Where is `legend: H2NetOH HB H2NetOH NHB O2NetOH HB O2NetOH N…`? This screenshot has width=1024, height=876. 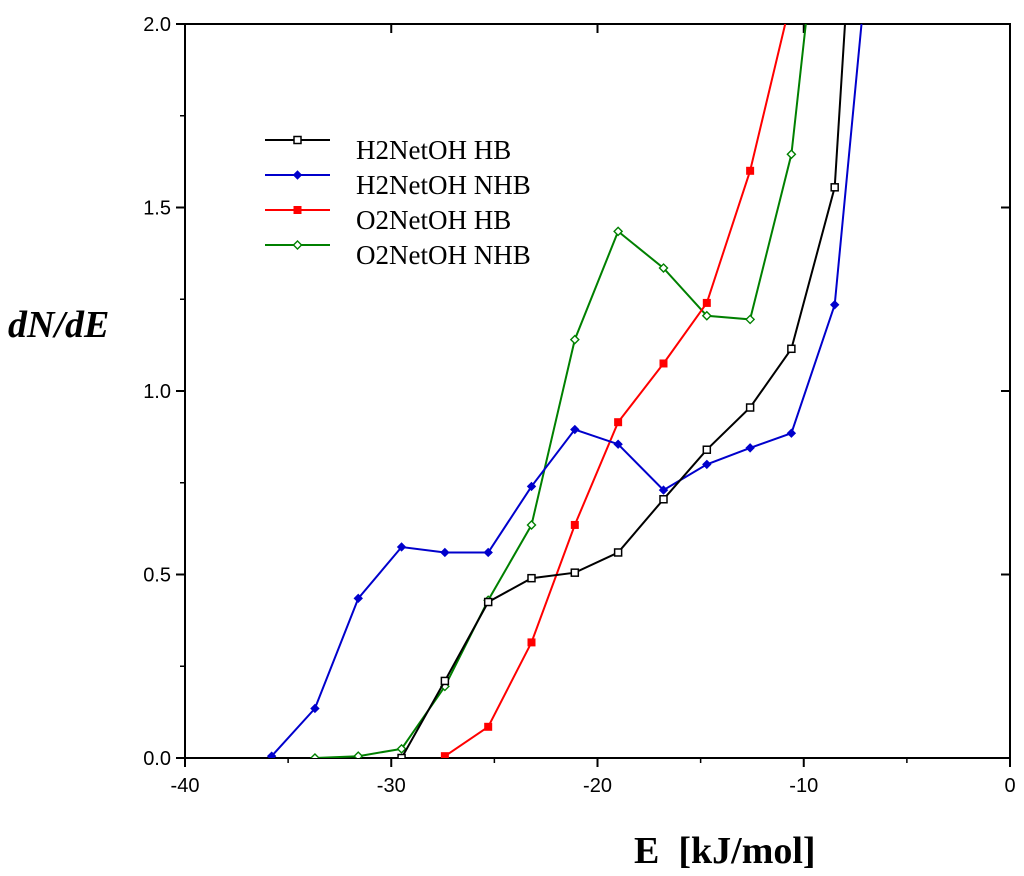
legend: H2NetOH HB H2NetOH NHB O2NetOH HB O2NetOH N… is located at coordinates (398, 202).